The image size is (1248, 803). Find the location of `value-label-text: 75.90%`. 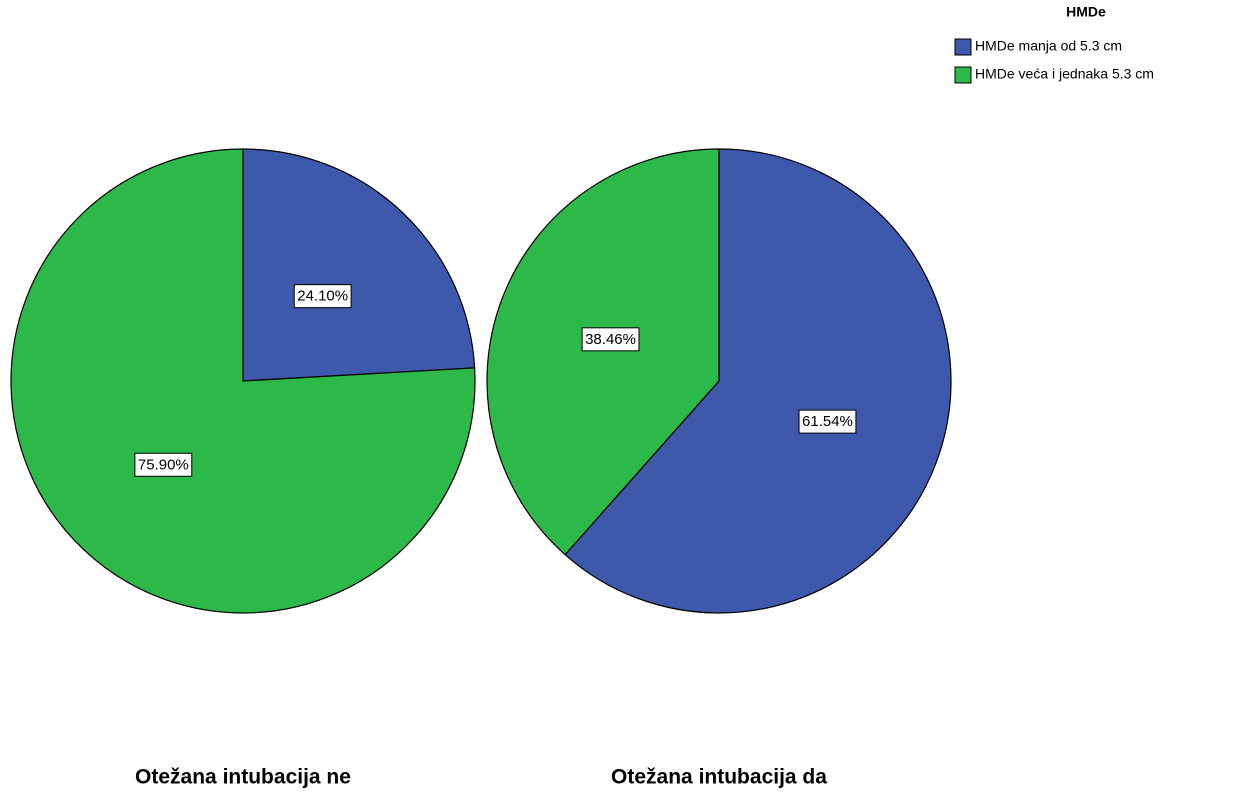

value-label-text: 75.90% is located at coordinates (163, 464).